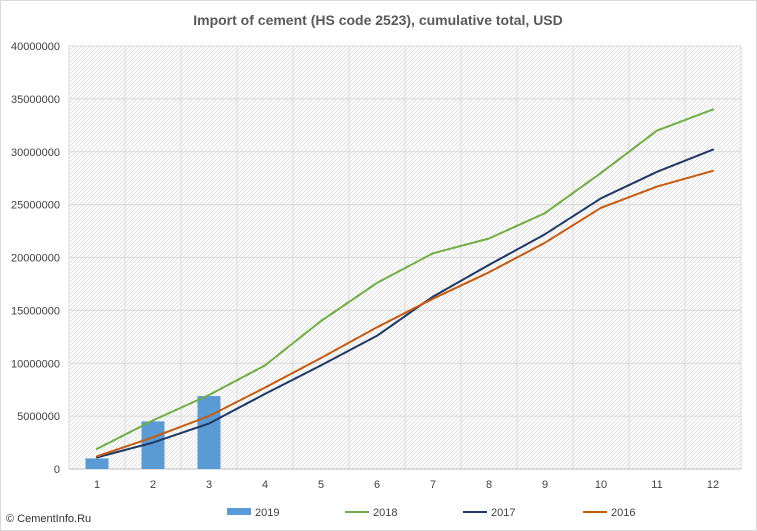 Image resolution: width=757 pixels, height=531 pixels. Describe the element at coordinates (49, 519) in the screenshot. I see `watermark: © CementInfo.Ru` at that location.